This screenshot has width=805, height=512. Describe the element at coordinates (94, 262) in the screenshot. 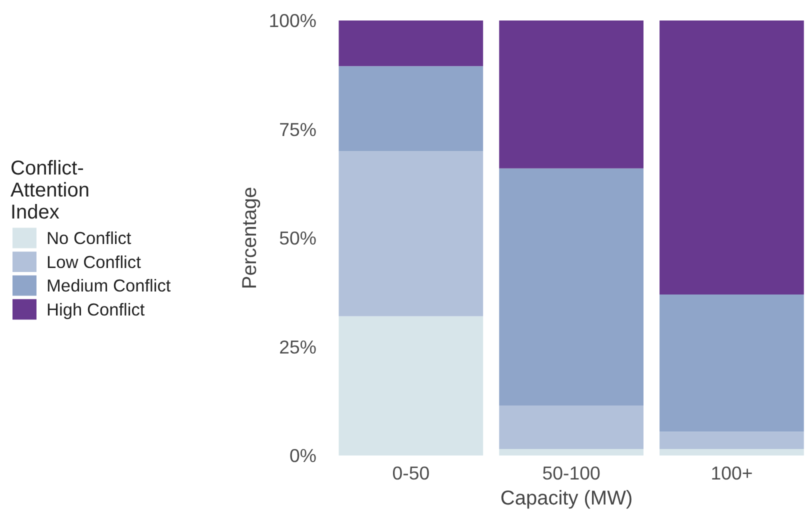

I see `legend-label: Low Conflict` at that location.